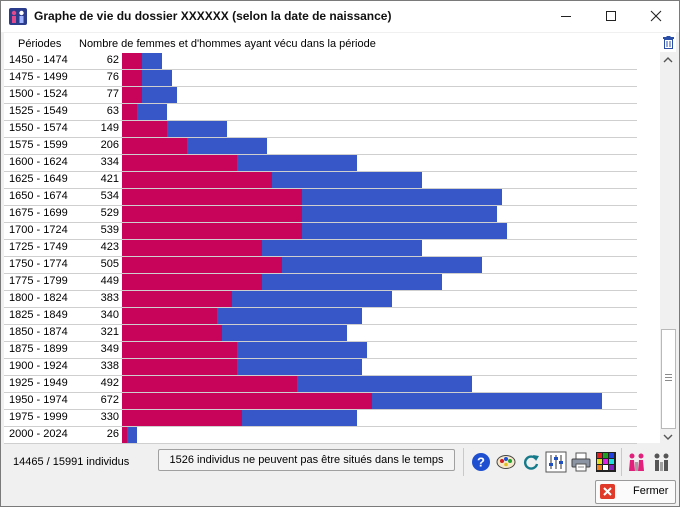 Image resolution: width=680 pixels, height=507 pixels. Describe the element at coordinates (18, 16) in the screenshot. I see `family-app-icon` at that location.